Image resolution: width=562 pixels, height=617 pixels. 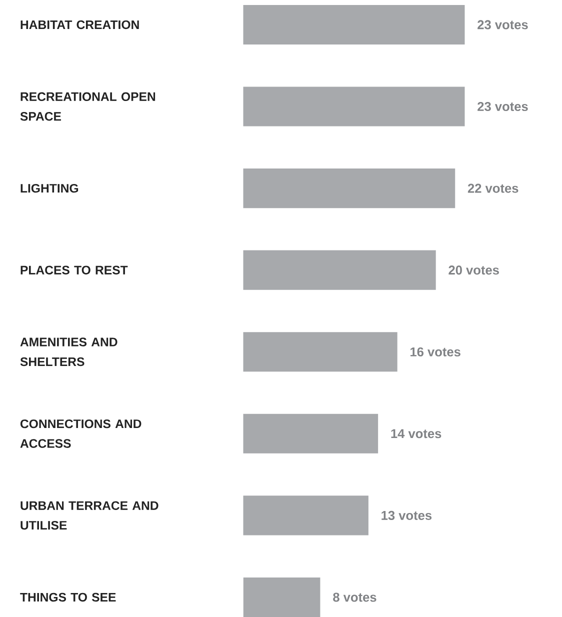 What do you see at coordinates (354, 597) in the screenshot?
I see `data-label: 8 votes` at bounding box center [354, 597].